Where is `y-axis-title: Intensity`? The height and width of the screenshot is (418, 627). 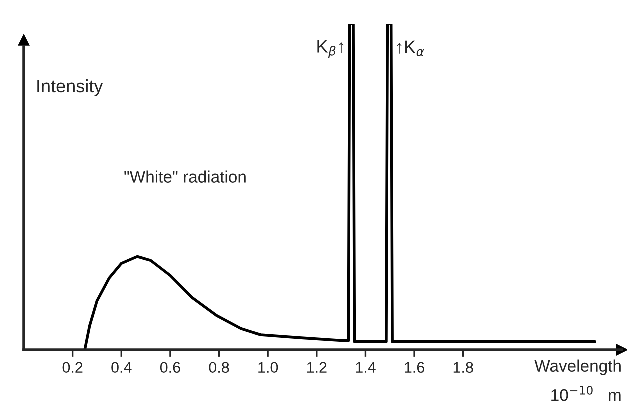
y-axis-title: Intensity is located at coordinates (71, 87).